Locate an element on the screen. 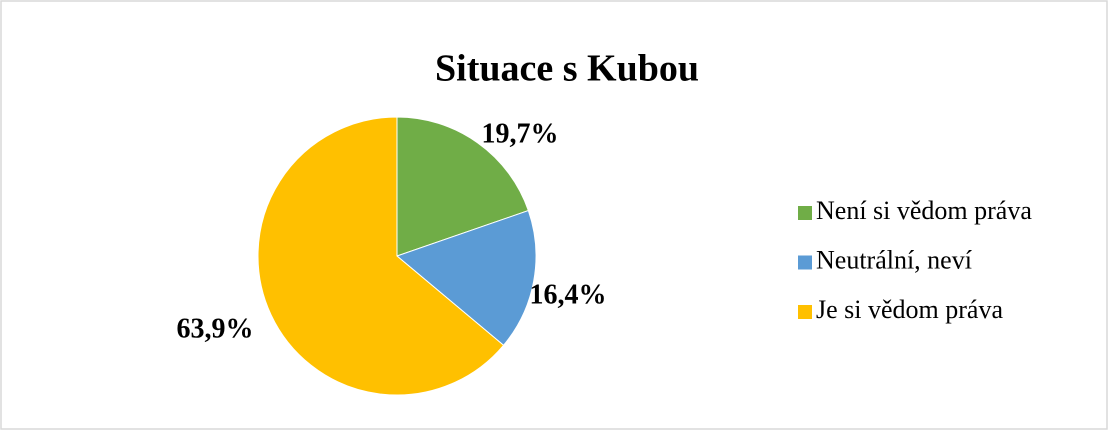 This screenshot has width=1108, height=430. chart-title: Situace s Kubou is located at coordinates (567, 69).